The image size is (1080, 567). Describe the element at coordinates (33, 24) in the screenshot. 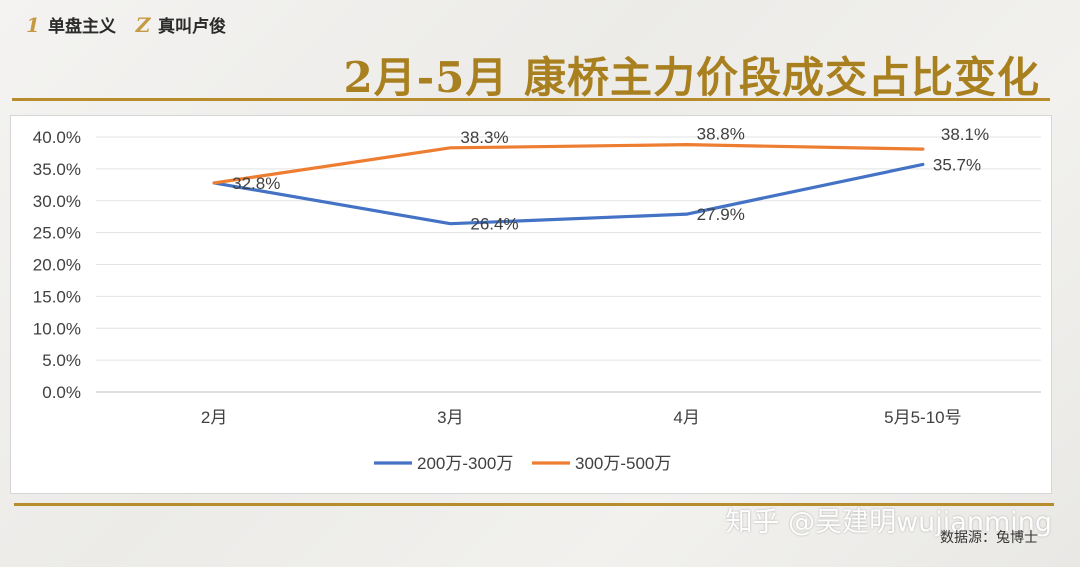

I see `brand-1-icon: 1` at that location.